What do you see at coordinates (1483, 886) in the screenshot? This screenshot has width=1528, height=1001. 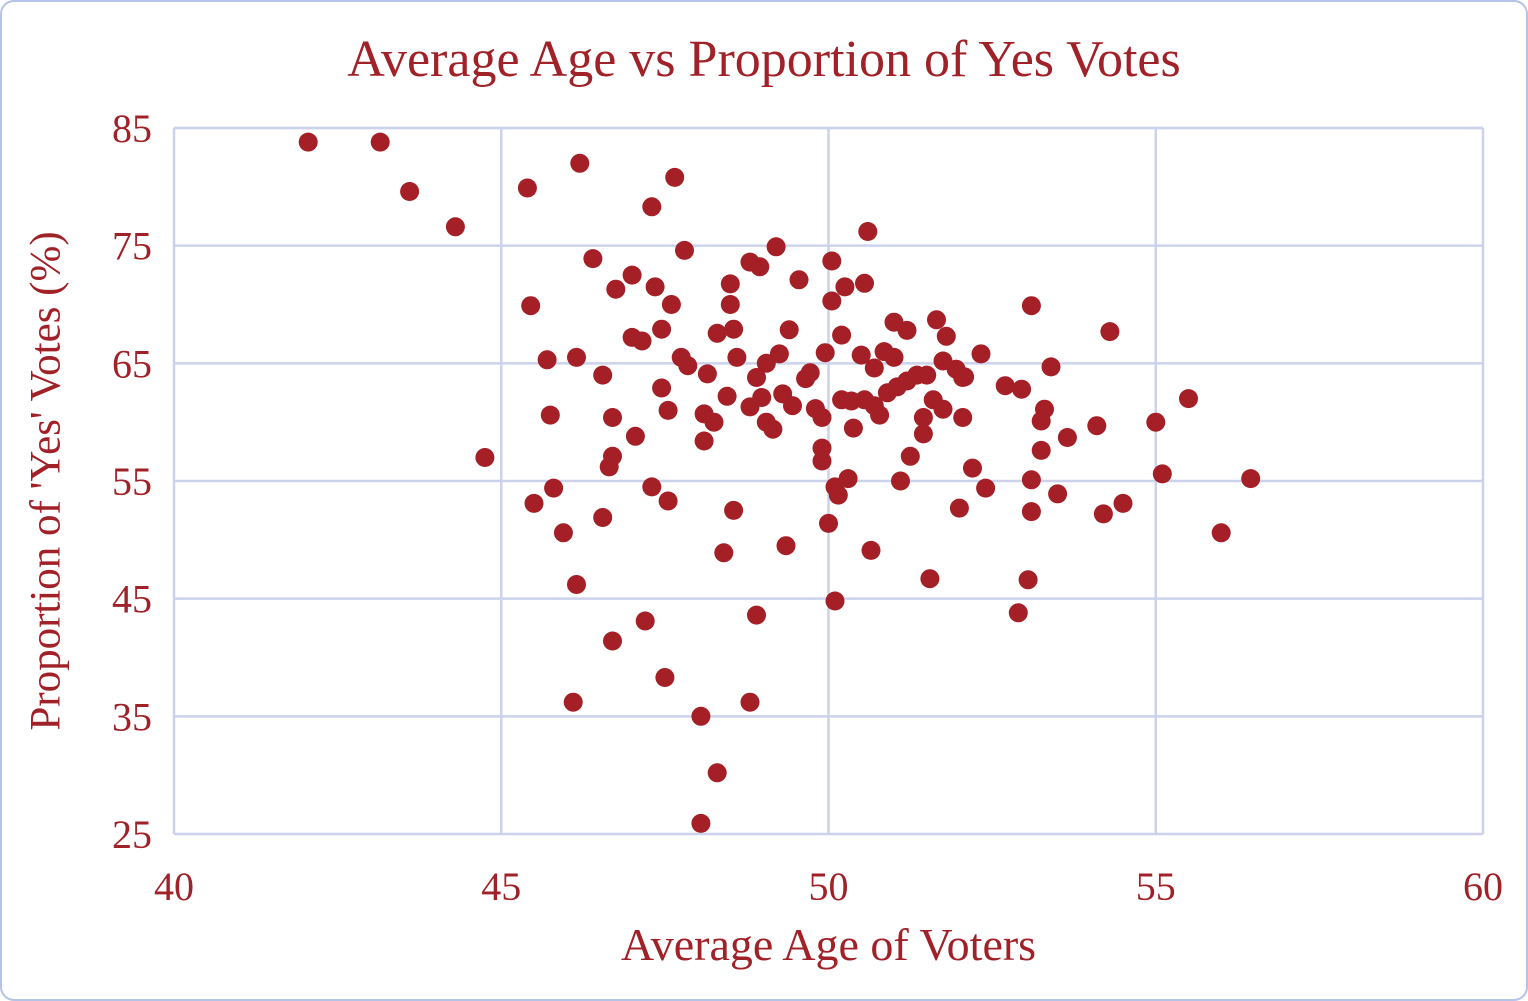 I see `x-tick-label-60: 60` at bounding box center [1483, 886].